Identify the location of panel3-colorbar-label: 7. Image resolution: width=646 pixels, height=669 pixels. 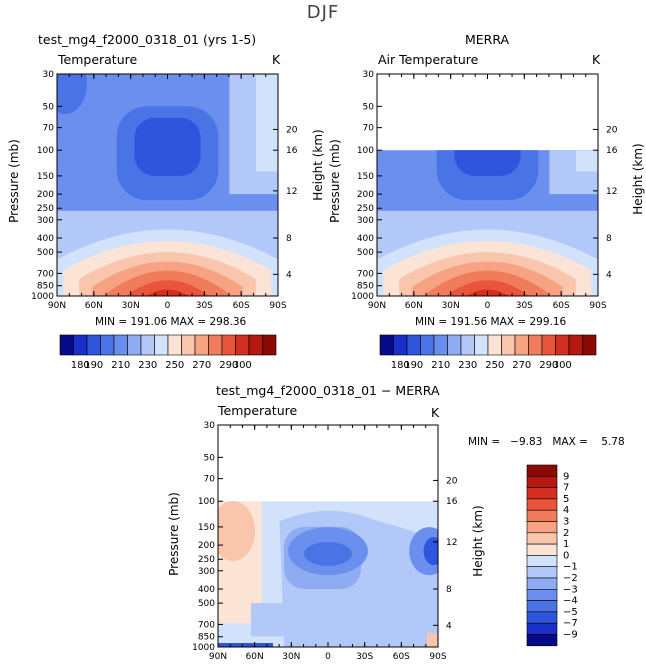
(566, 488).